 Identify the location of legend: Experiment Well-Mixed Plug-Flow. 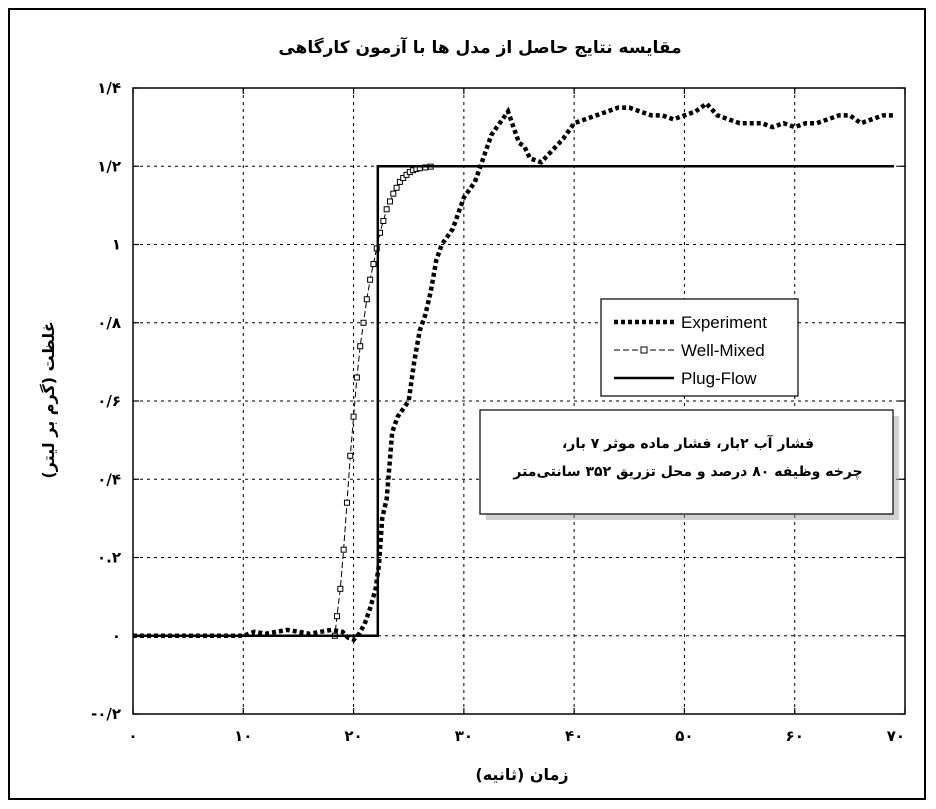
(699, 347).